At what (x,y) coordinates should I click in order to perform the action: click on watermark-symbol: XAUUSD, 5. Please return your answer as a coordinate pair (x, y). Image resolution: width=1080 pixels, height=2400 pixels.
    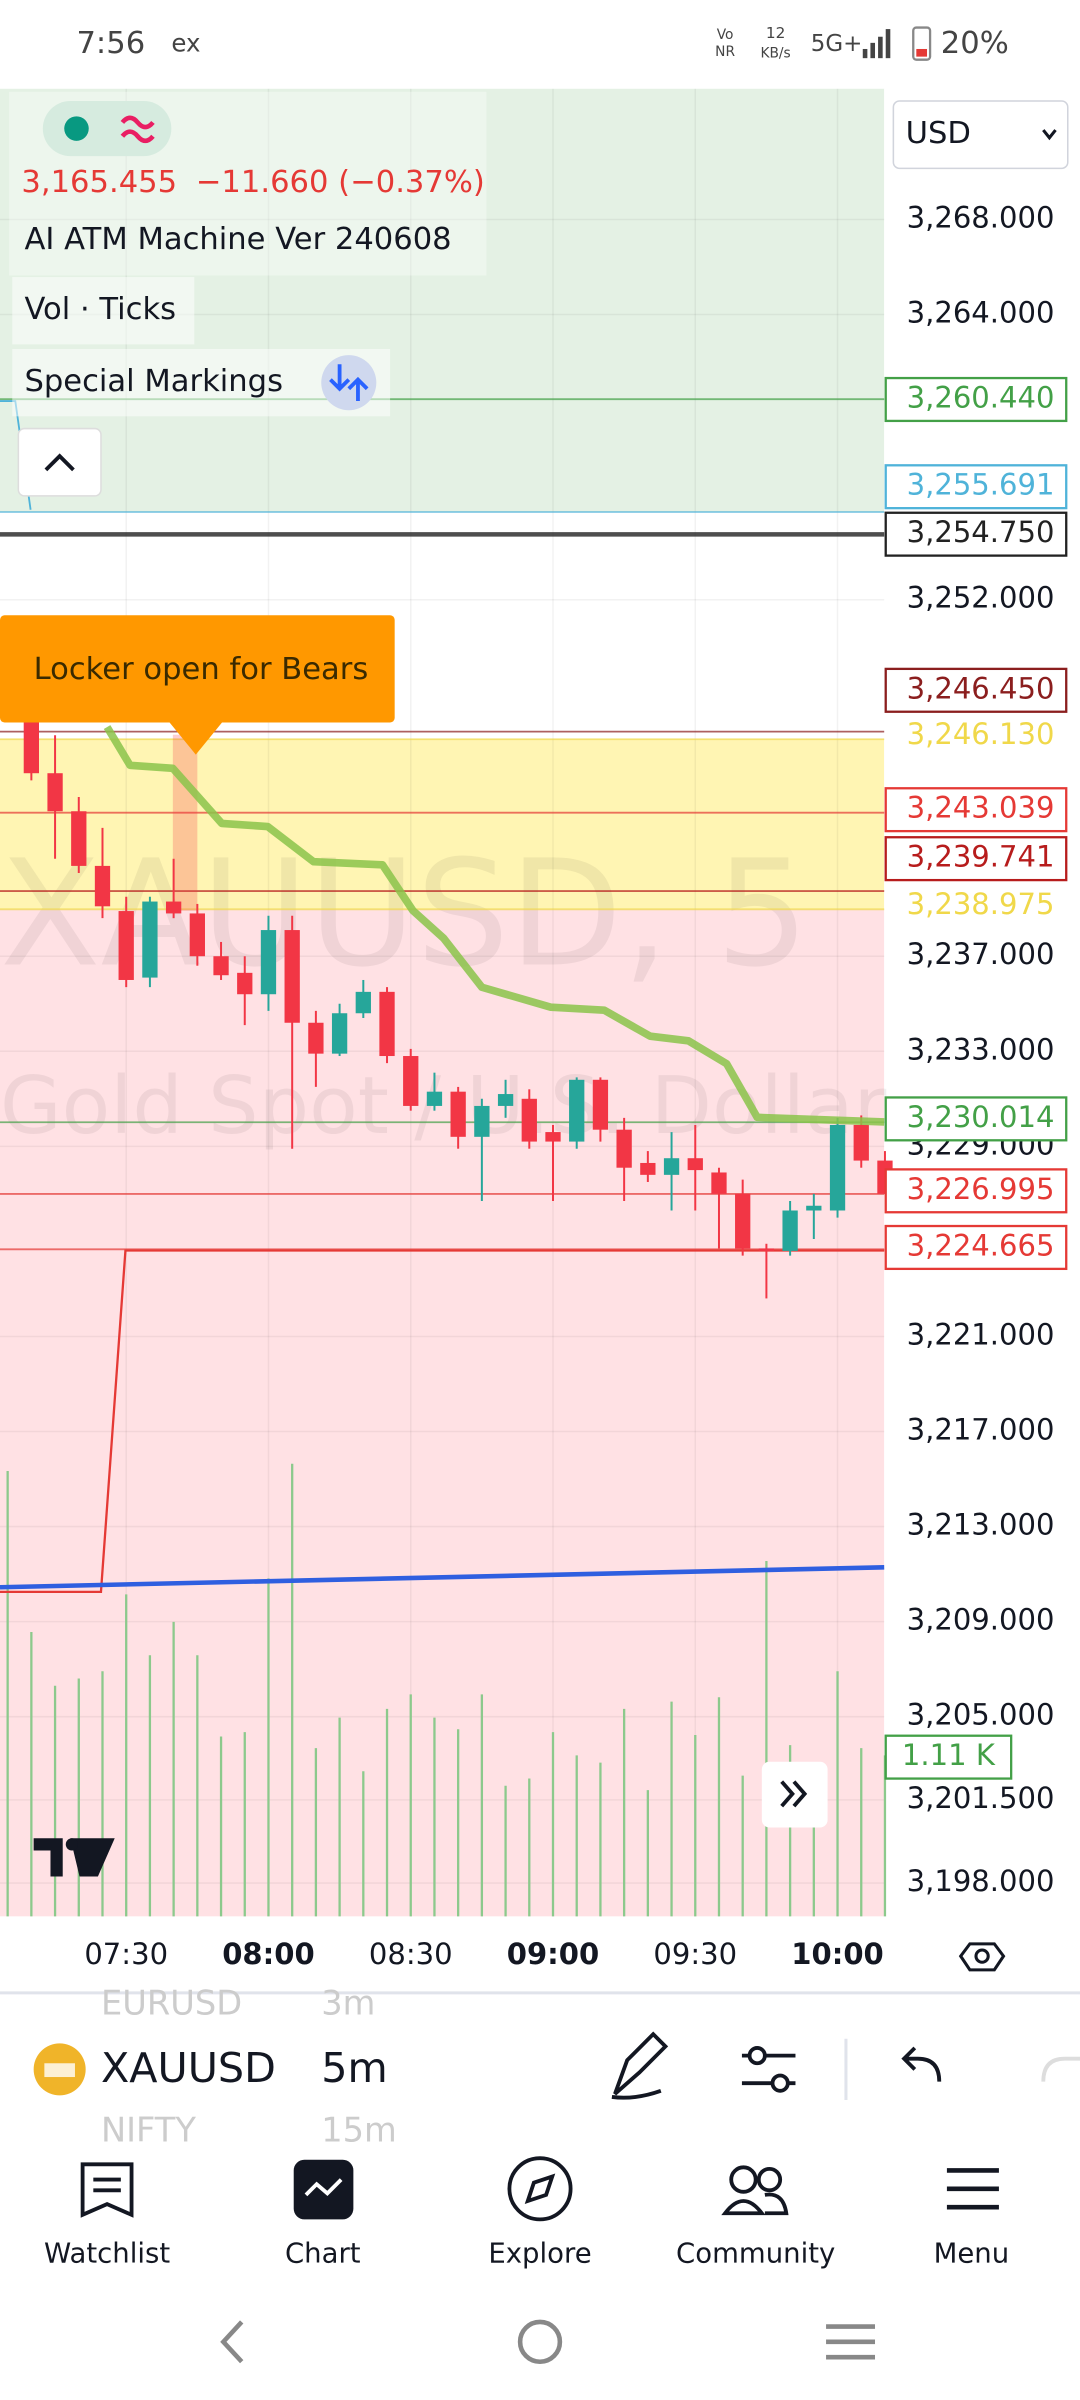
    Looking at the image, I should click on (404, 913).